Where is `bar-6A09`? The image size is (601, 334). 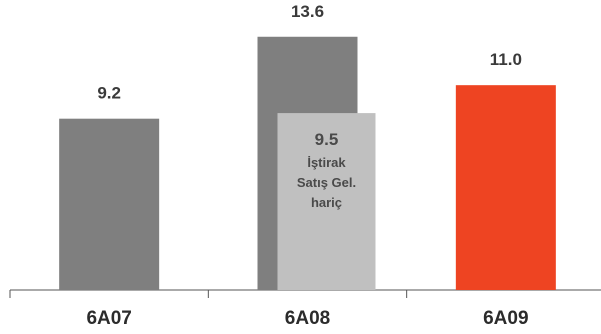 bar-6A09 is located at coordinates (505, 187).